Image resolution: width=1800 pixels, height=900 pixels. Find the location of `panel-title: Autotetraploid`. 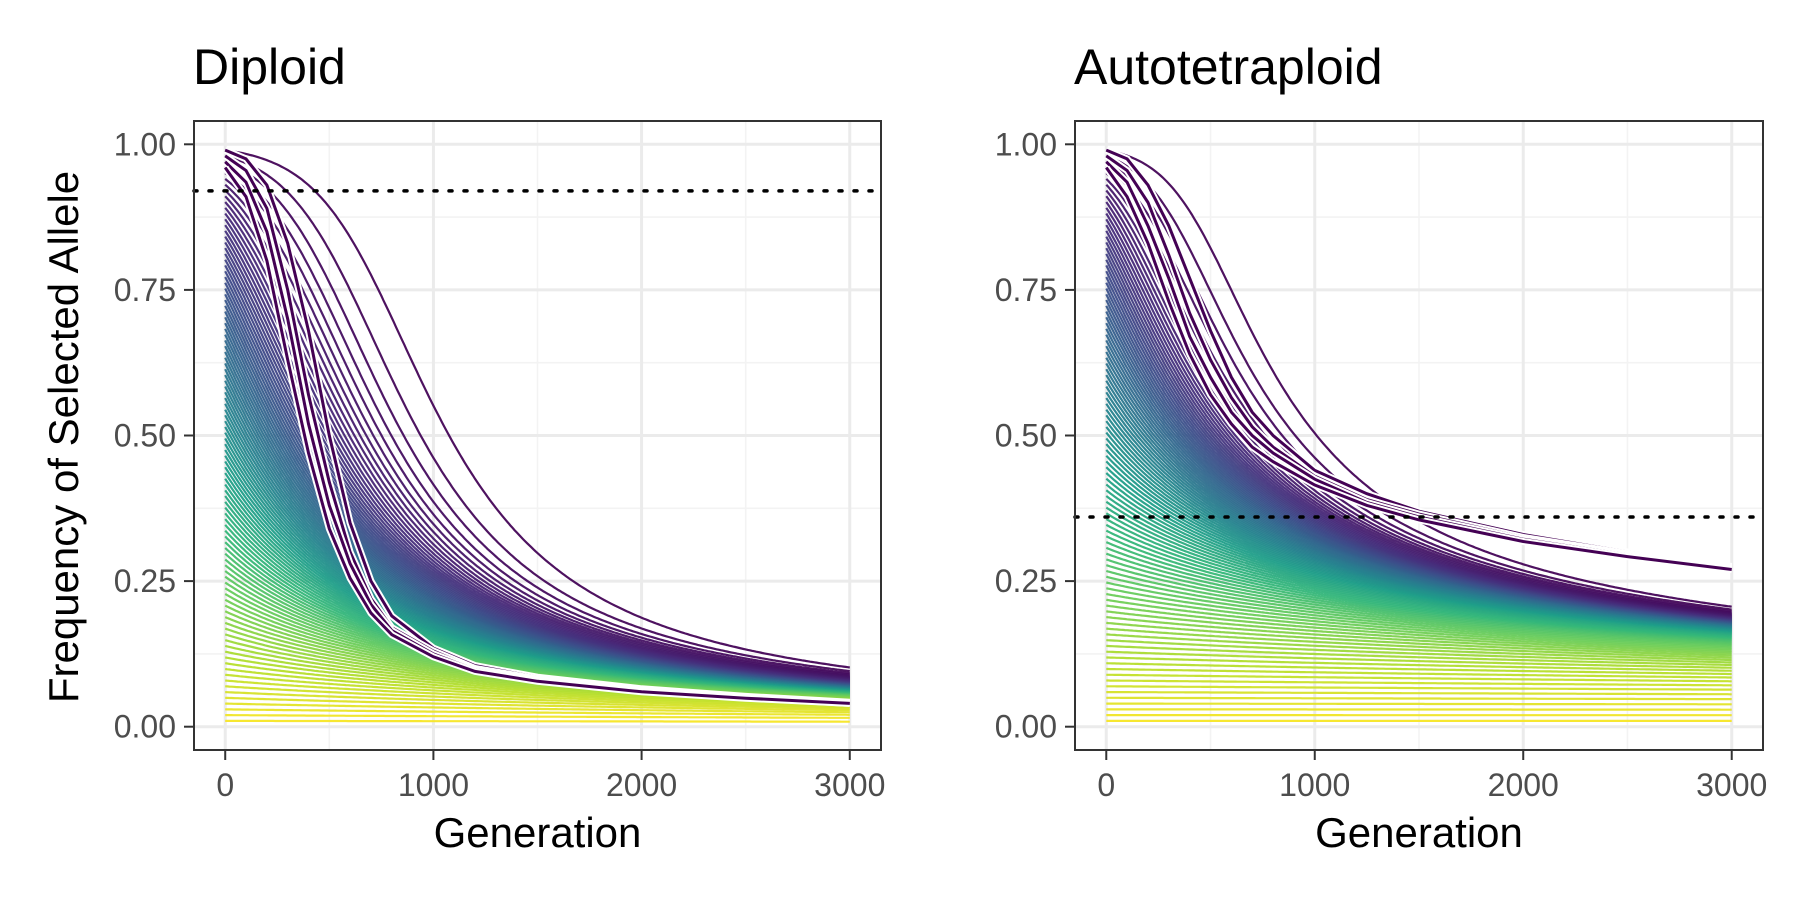

panel-title: Autotetraploid is located at coordinates (1228, 67).